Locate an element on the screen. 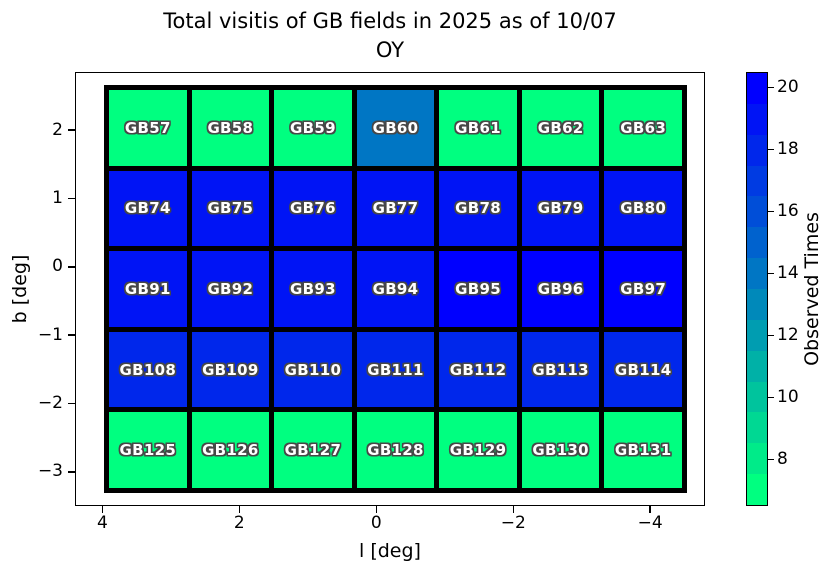  colorbar is located at coordinates (757, 289).